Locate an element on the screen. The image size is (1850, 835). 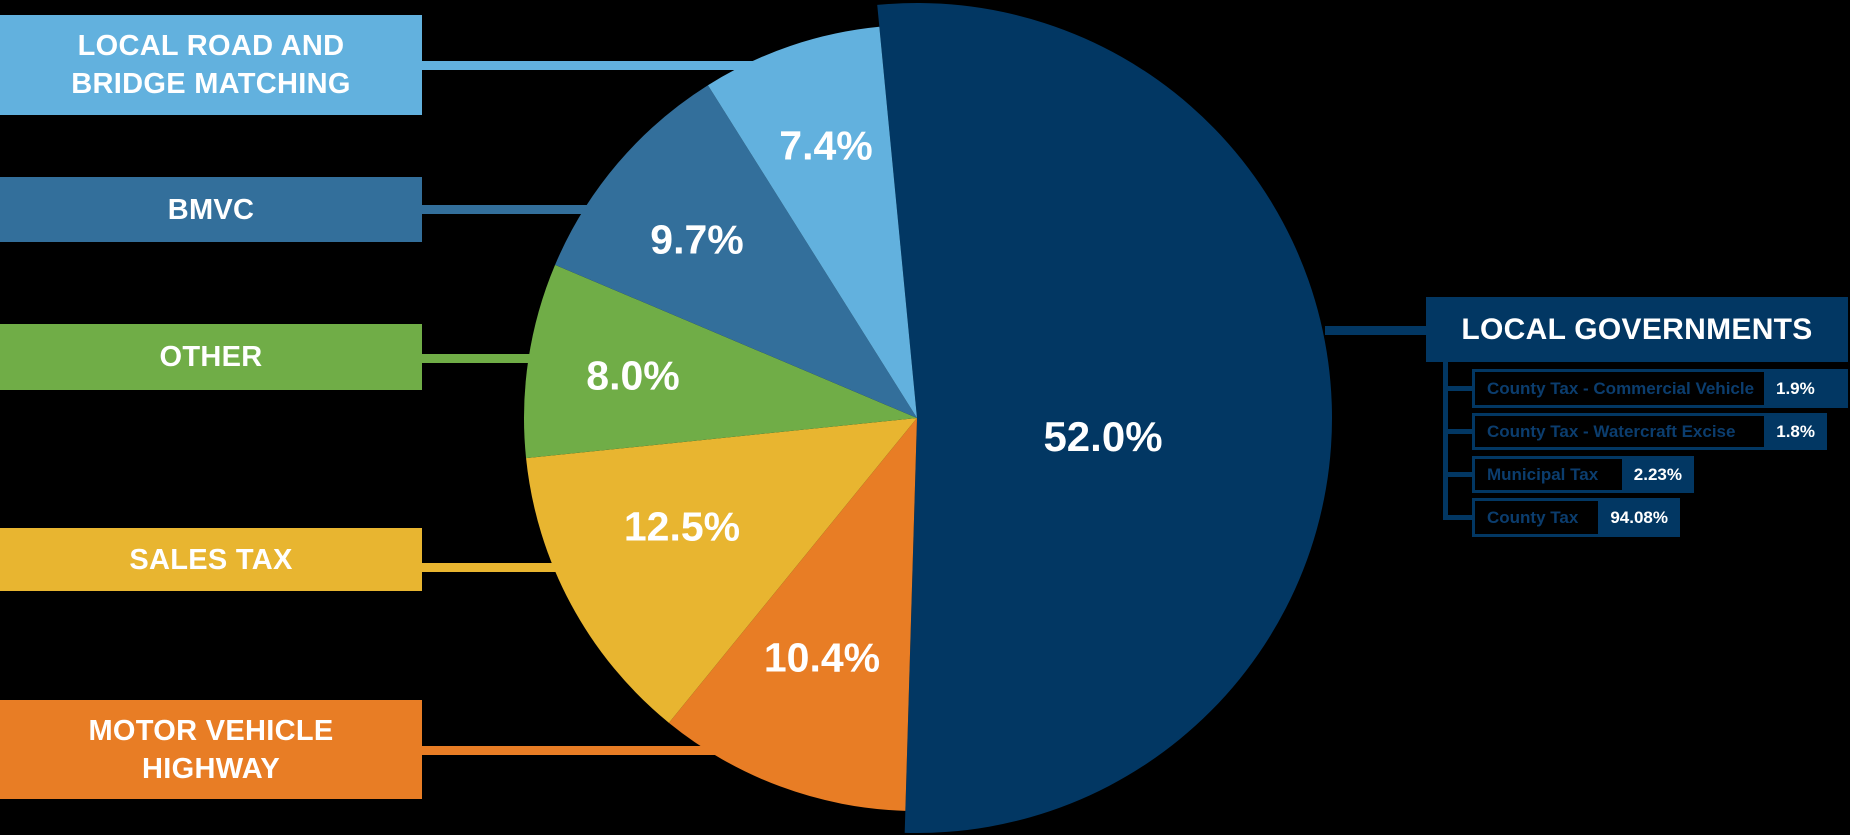
breakdown-label: Municipal Tax is located at coordinates (1548, 474).